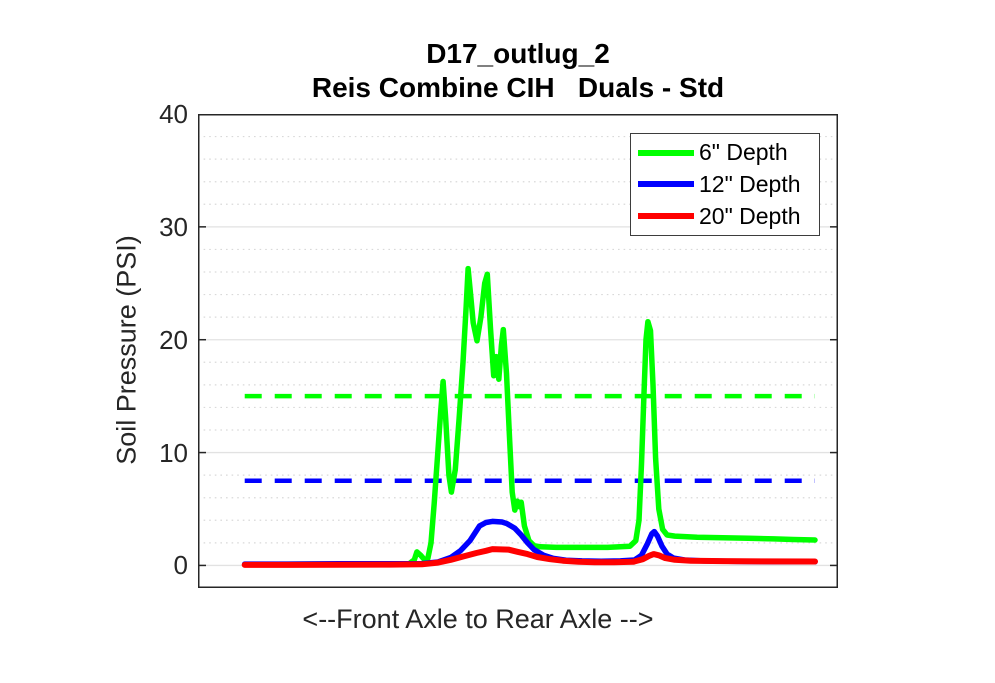 The width and height of the screenshot is (995, 683). Describe the element at coordinates (173, 339) in the screenshot. I see `y-tick-label-20: 20` at that location.